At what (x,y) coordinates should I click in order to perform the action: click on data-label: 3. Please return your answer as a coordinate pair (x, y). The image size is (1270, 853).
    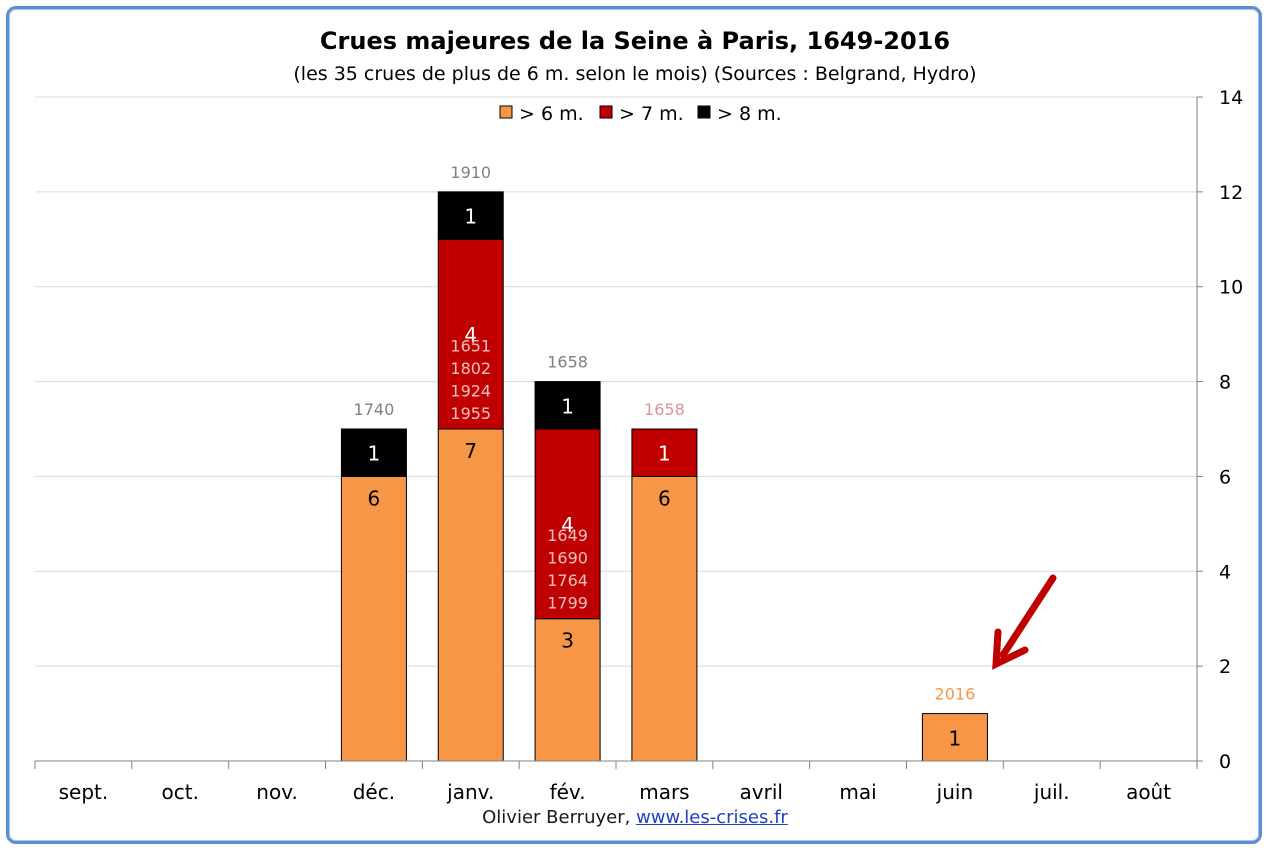
    Looking at the image, I should click on (567, 641).